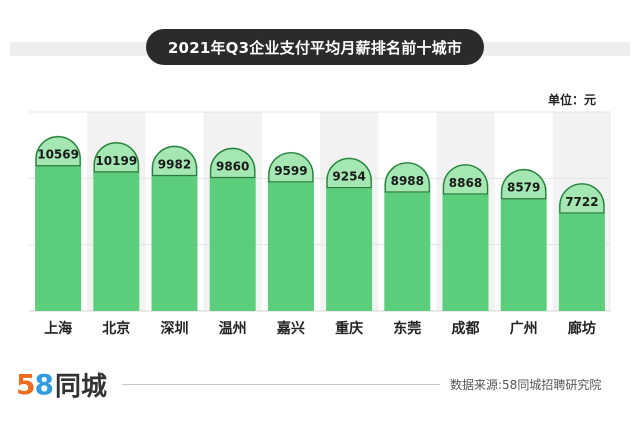 The image size is (640, 426). Describe the element at coordinates (526, 385) in the screenshot. I see `data-source: 数据来源:58同城招聘研究院` at that location.